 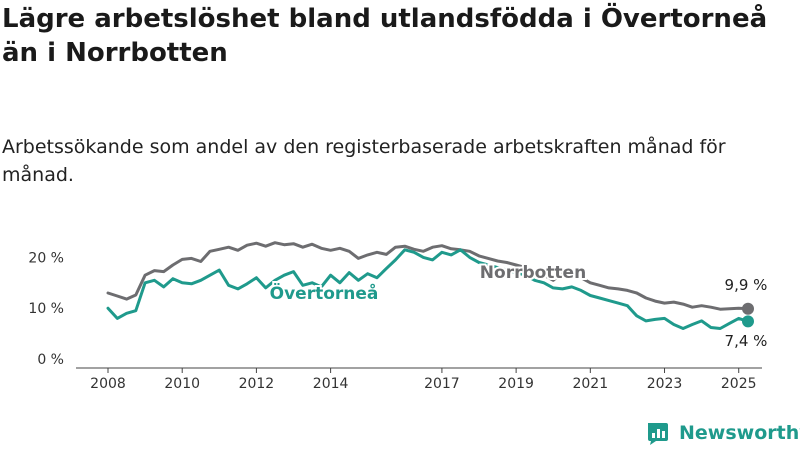 I want to click on end-marker-norrbotten, so click(x=748, y=308).